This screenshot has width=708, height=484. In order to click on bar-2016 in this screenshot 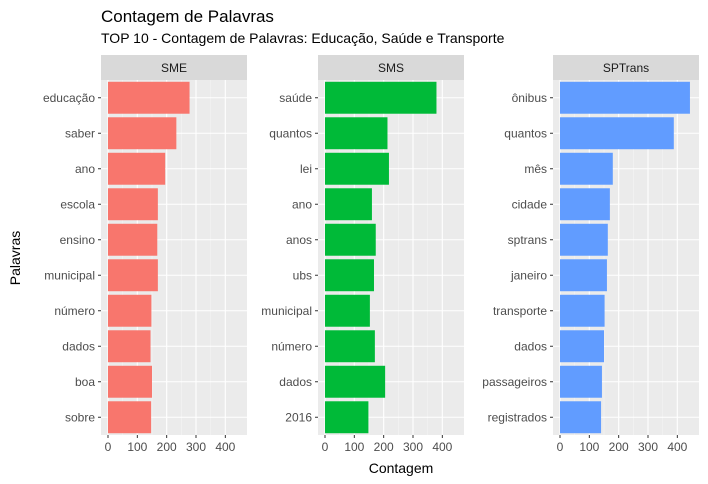, I will do `click(347, 417)`.